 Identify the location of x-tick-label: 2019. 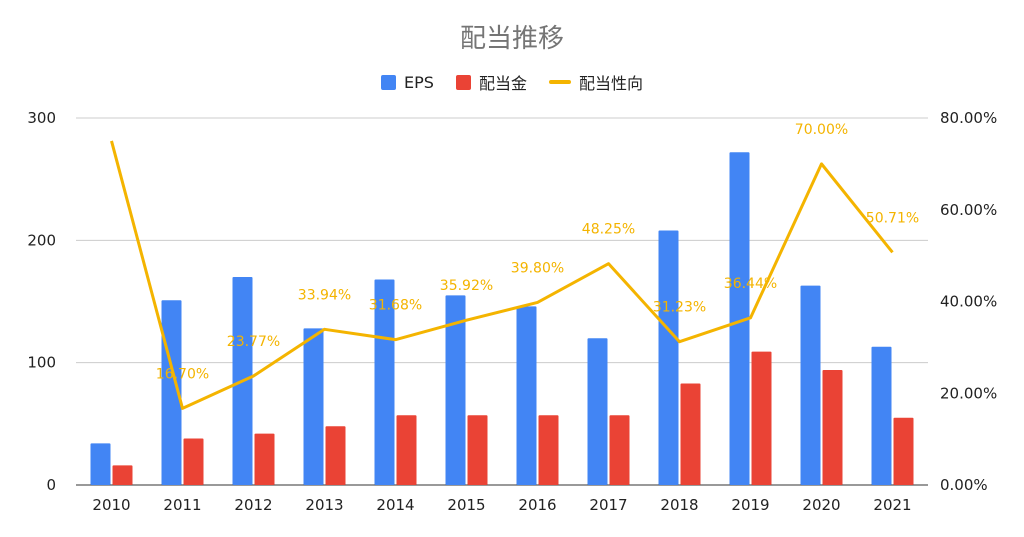
(750, 505).